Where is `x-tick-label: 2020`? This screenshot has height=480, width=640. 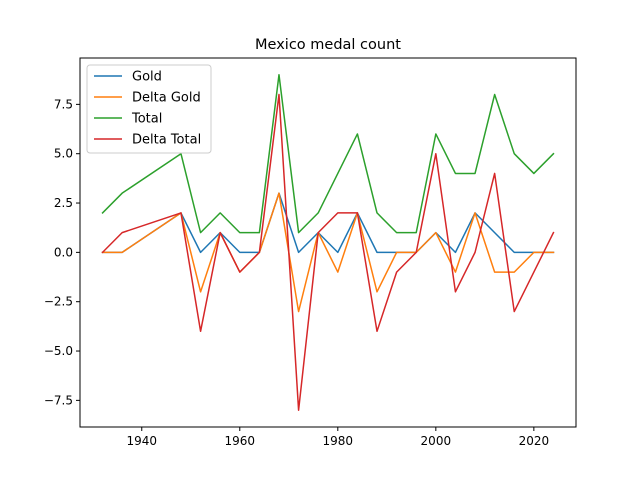
x-tick-label: 2020 is located at coordinates (534, 441).